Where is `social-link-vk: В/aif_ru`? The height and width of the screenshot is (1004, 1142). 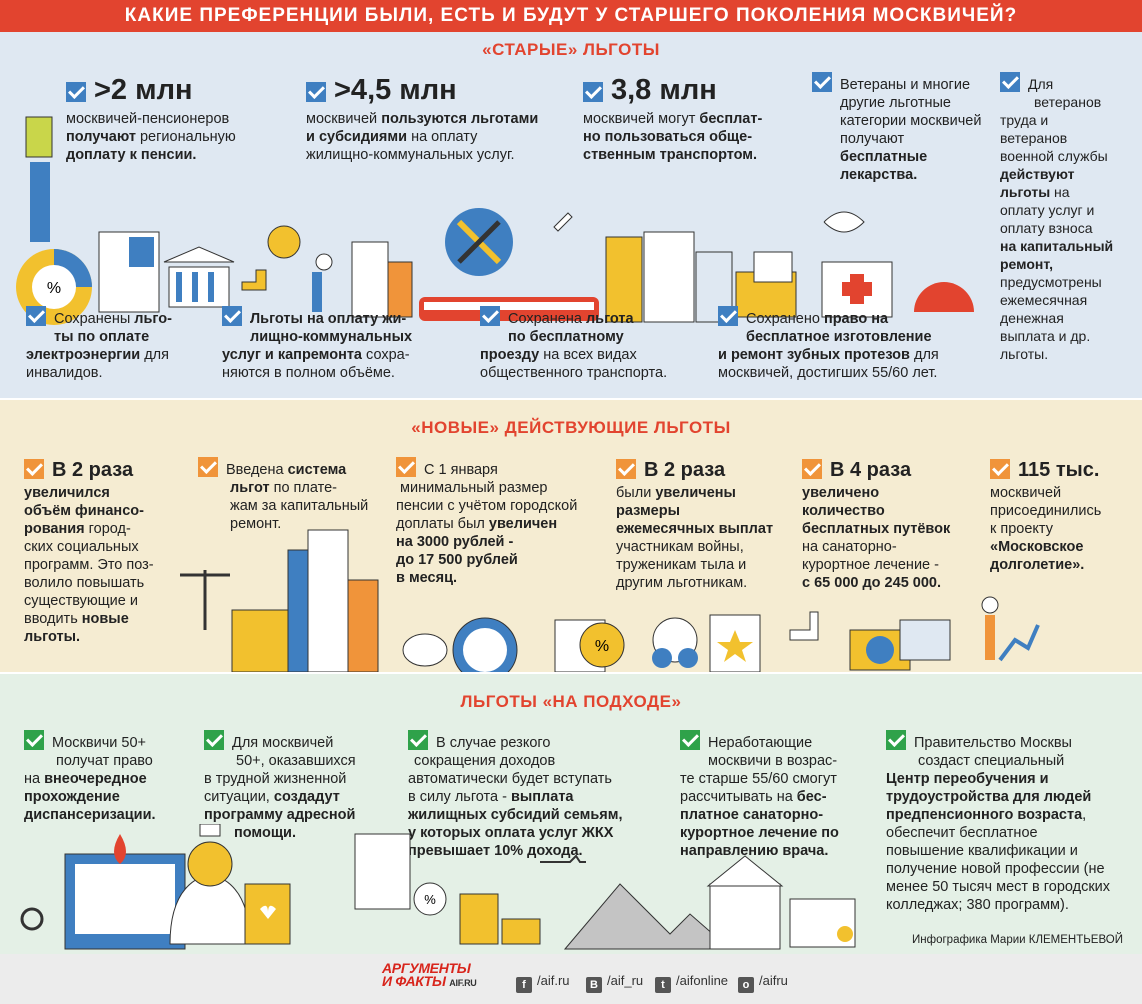
social-link-vk: В/aif_ru is located at coordinates (614, 983).